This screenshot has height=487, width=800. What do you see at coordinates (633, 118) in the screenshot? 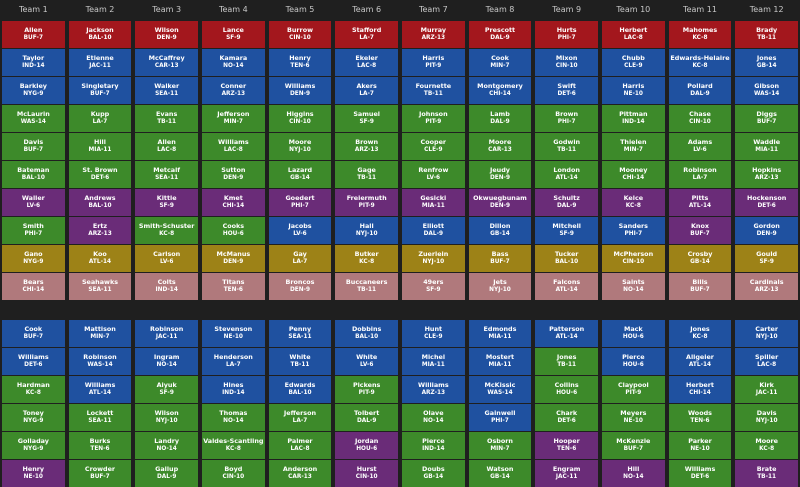
I see `pick-cell: Pittman IND-14` at bounding box center [633, 118].